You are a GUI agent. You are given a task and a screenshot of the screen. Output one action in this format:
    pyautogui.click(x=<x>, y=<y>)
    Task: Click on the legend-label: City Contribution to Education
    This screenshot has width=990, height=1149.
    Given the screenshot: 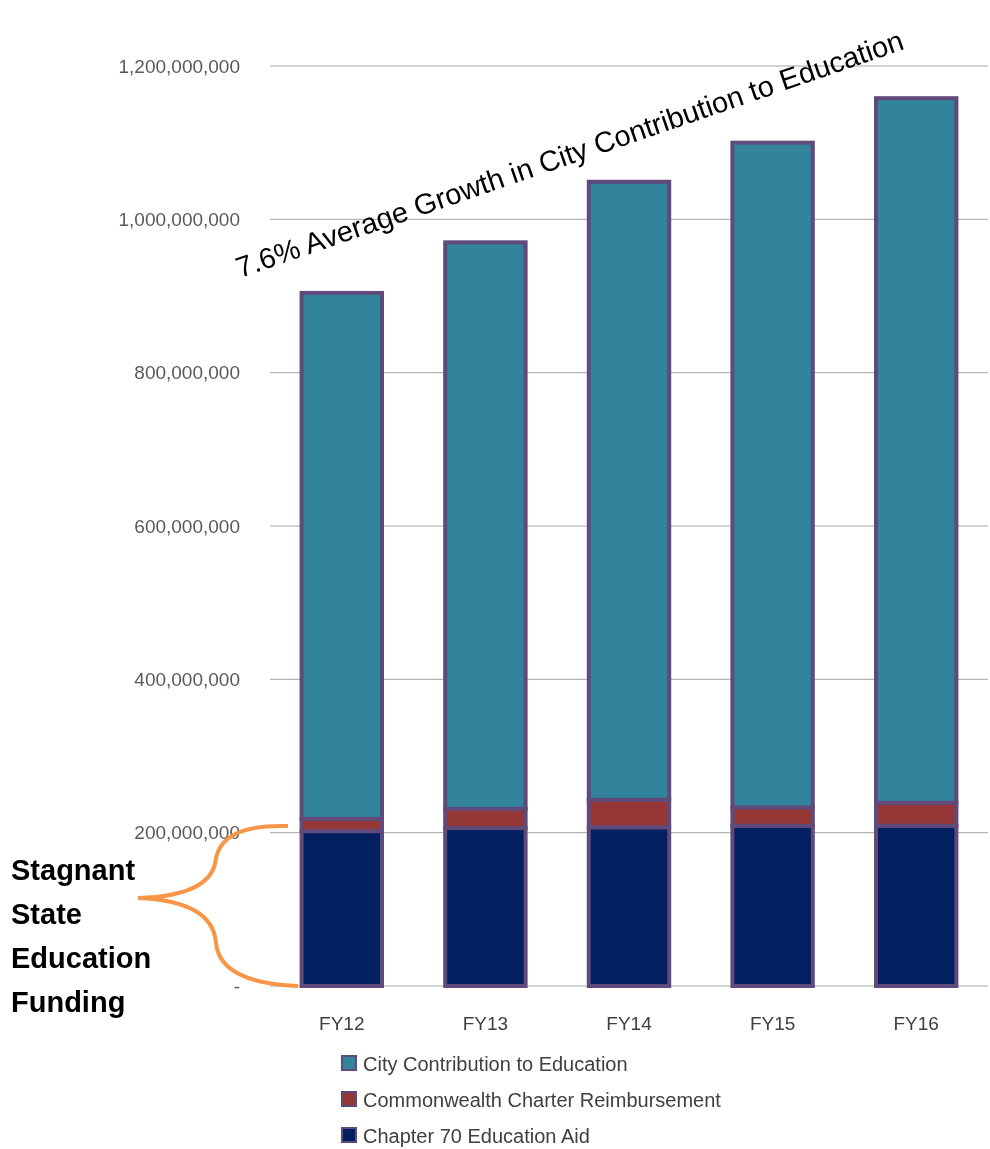 What is the action you would take?
    pyautogui.click(x=495, y=1064)
    